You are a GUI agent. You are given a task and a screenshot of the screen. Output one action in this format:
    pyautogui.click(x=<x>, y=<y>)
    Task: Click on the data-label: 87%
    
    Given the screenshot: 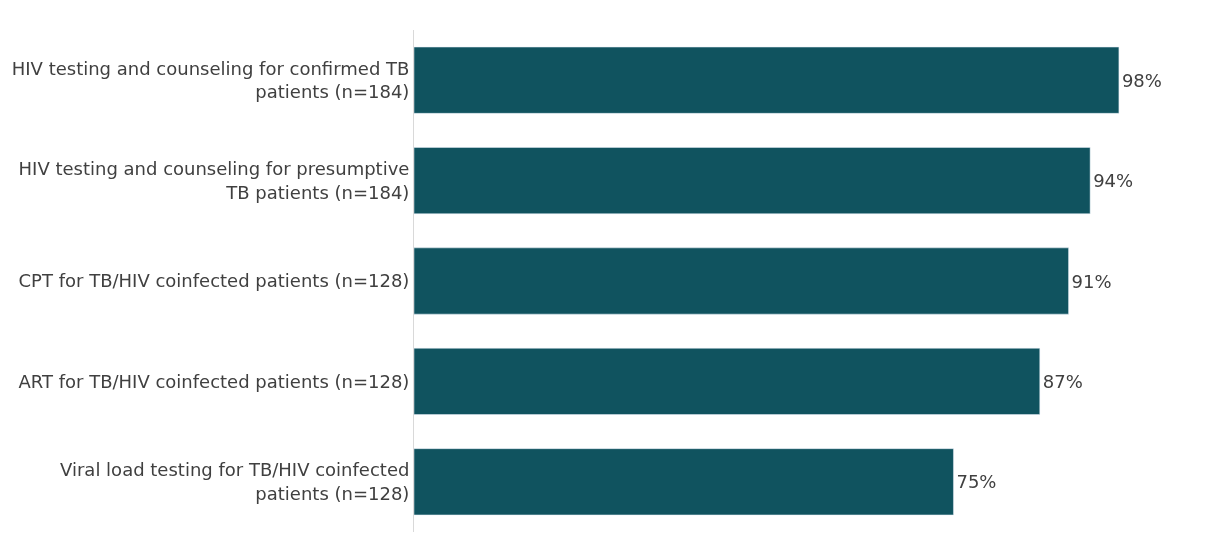 What is the action you would take?
    pyautogui.click(x=1062, y=381)
    